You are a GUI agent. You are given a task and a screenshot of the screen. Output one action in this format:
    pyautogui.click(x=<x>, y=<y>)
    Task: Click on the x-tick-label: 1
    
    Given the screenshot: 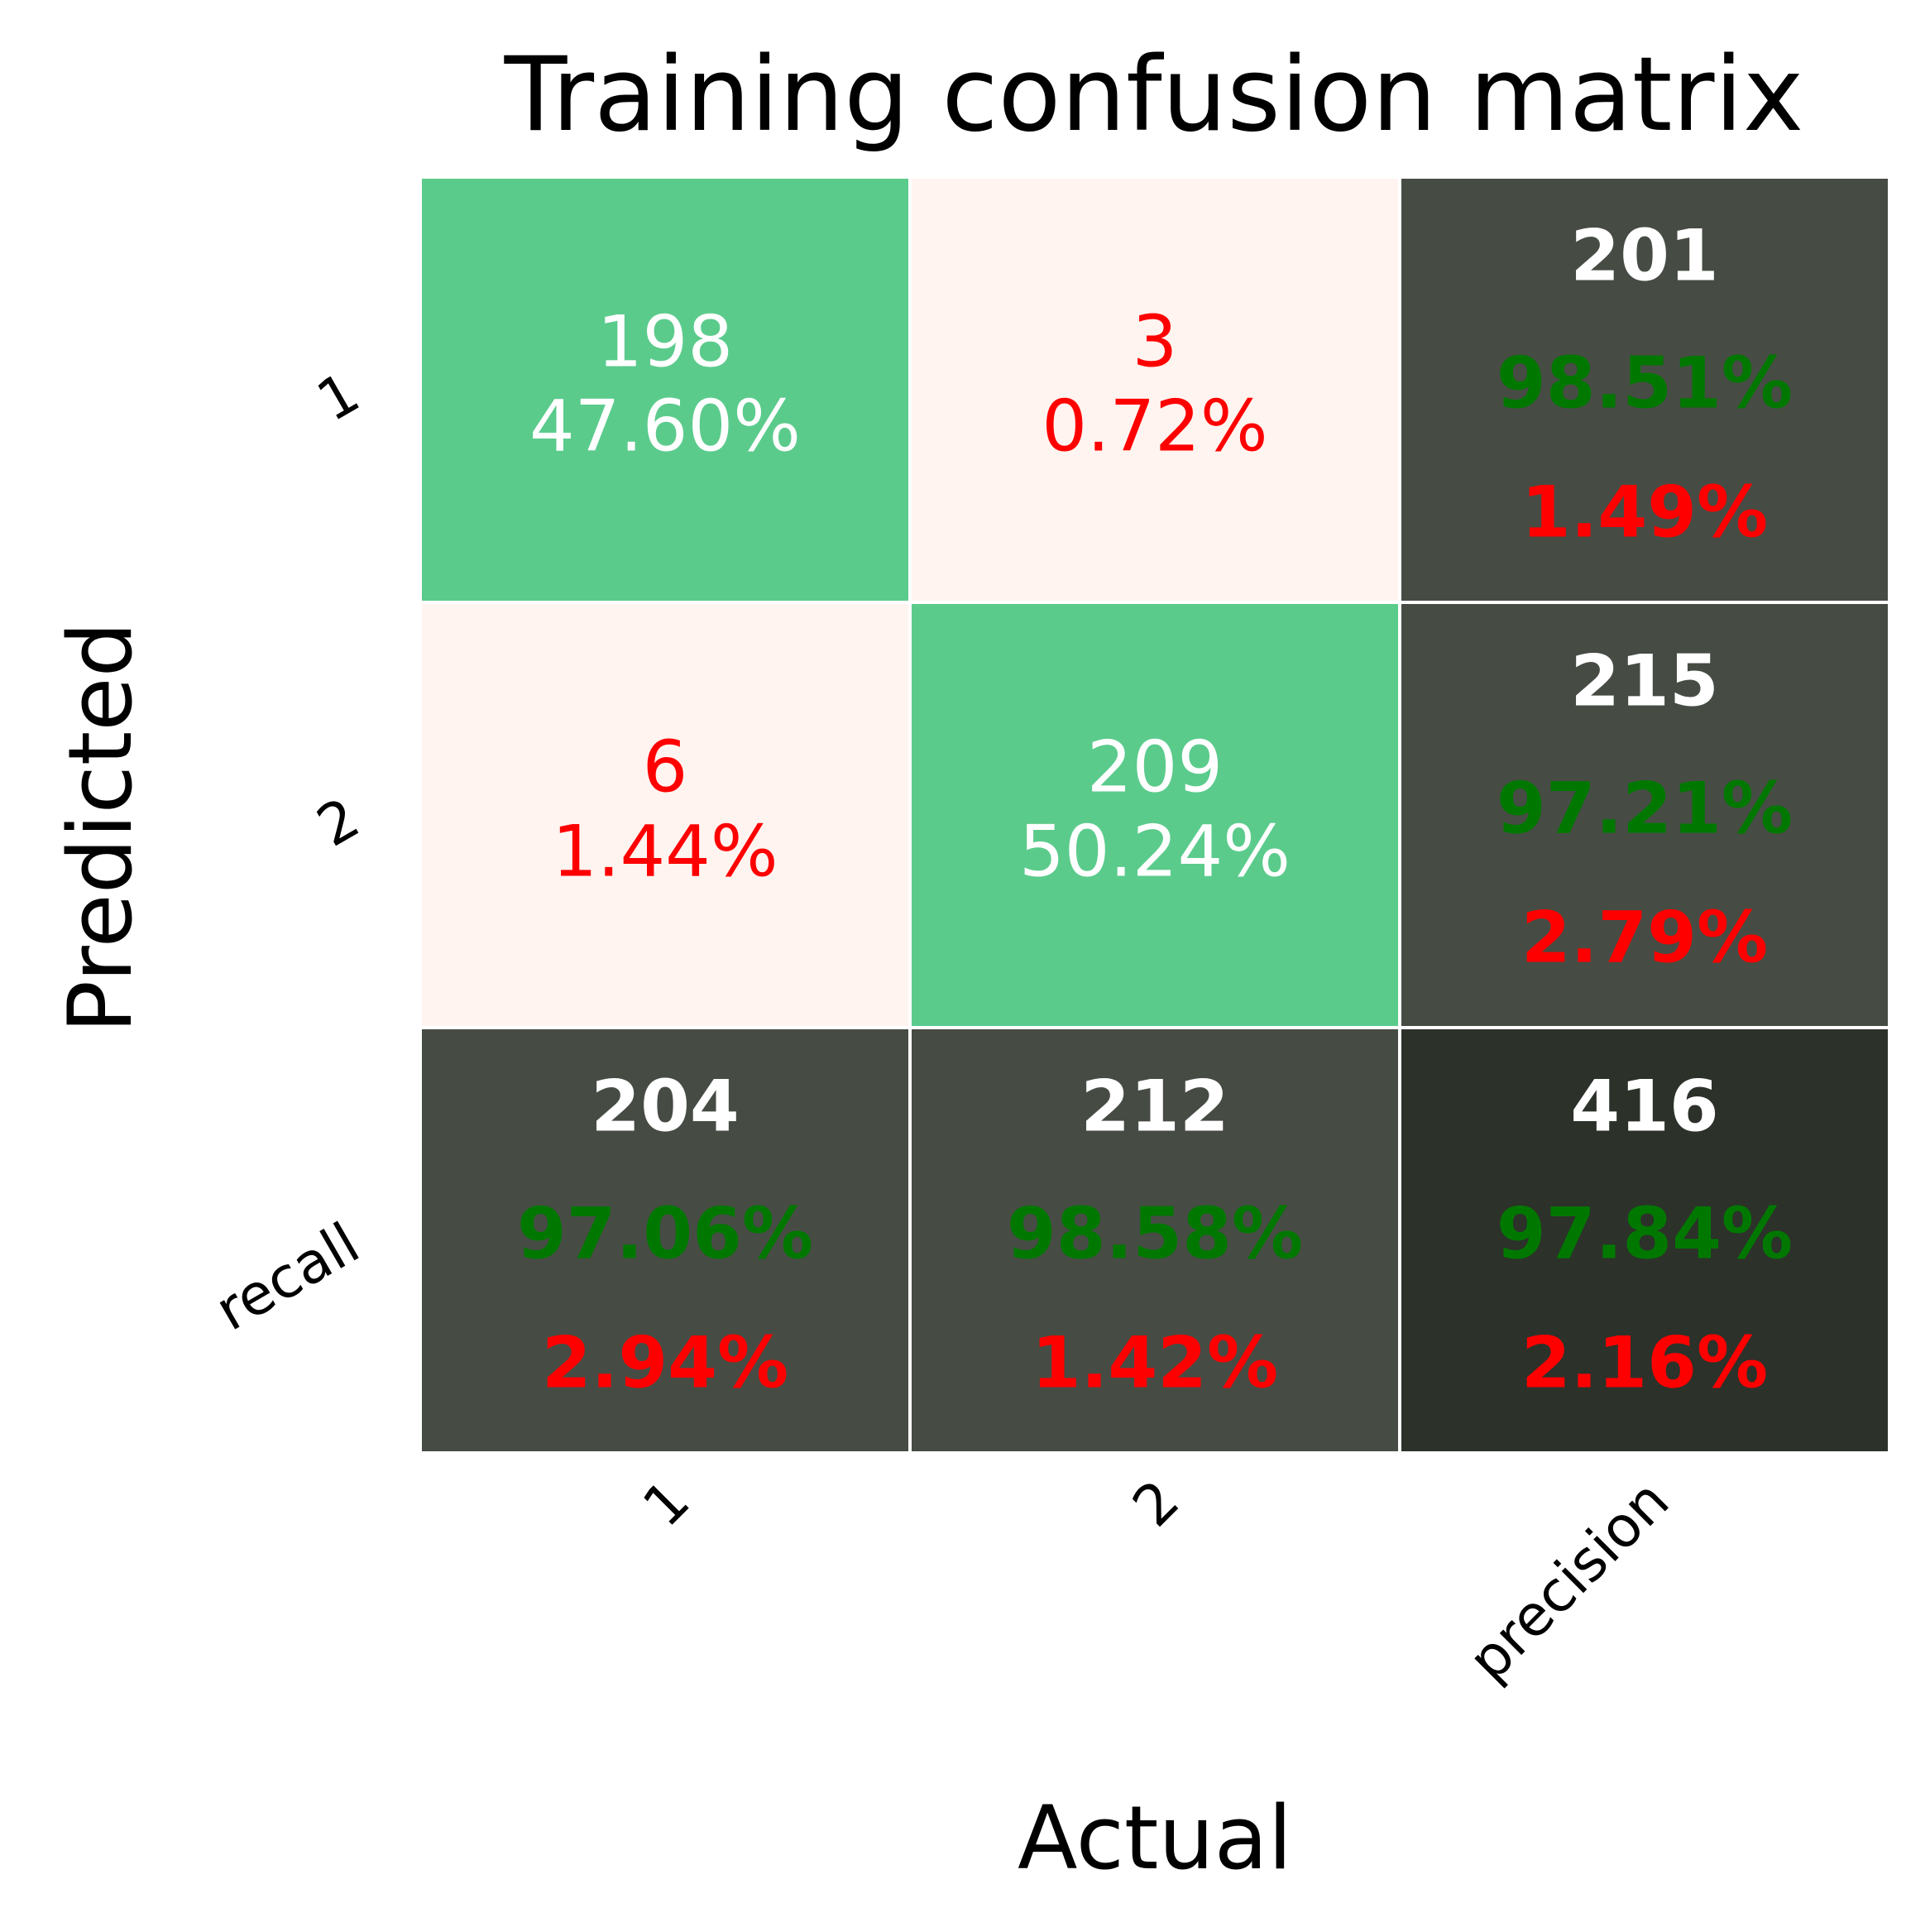 What is the action you would take?
    pyautogui.click(x=667, y=1504)
    